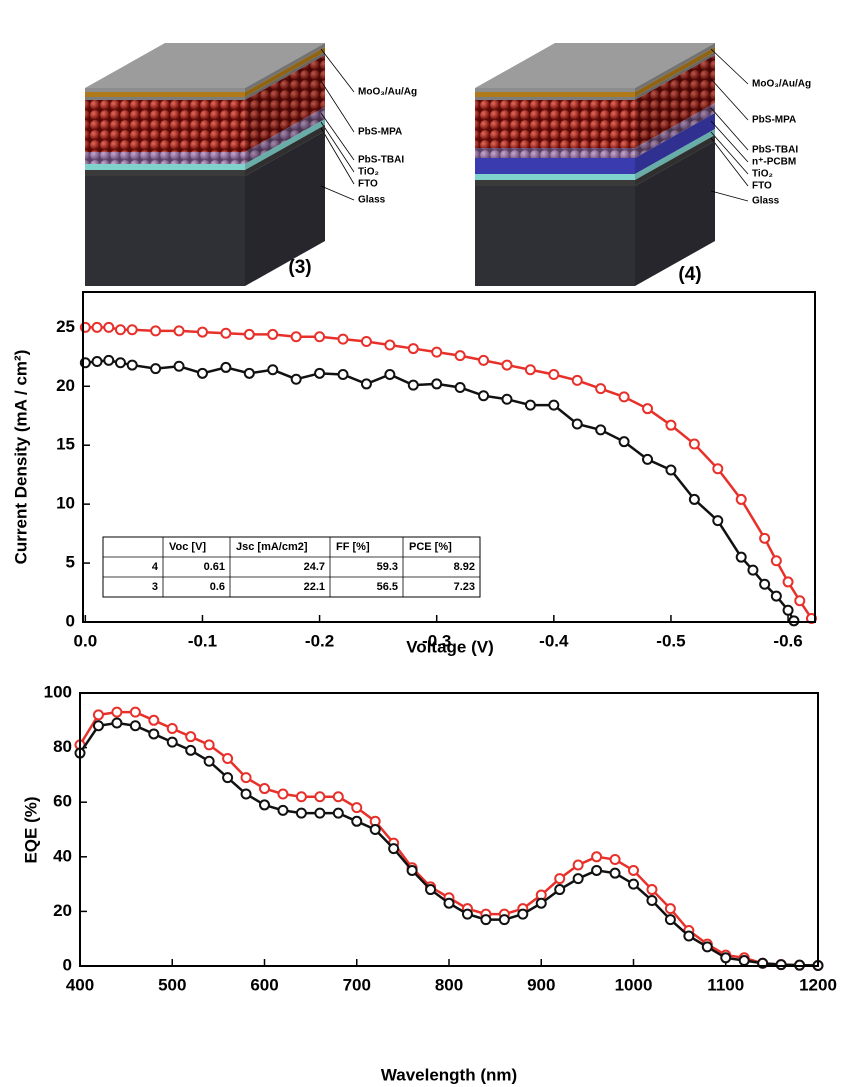  I want to click on layer-label: MoO₃/Au/Ag, so click(387, 92).